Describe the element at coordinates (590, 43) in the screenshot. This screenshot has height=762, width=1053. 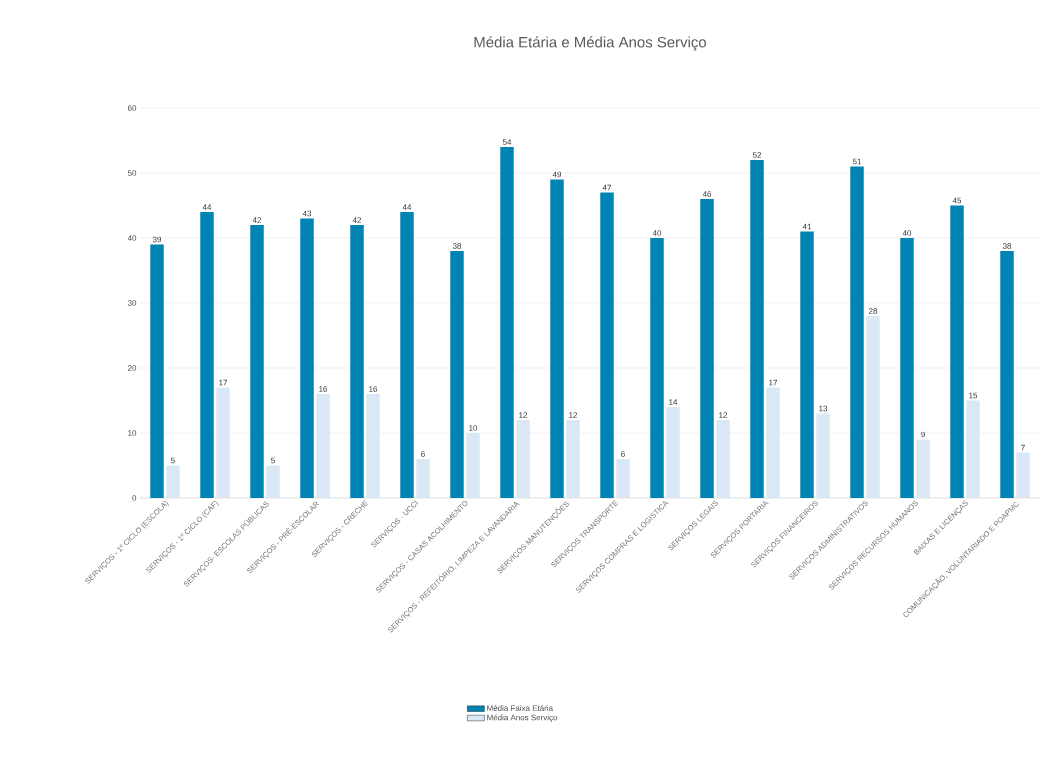
I see `chart-title: Média Etária e Média Anos Serviço` at that location.